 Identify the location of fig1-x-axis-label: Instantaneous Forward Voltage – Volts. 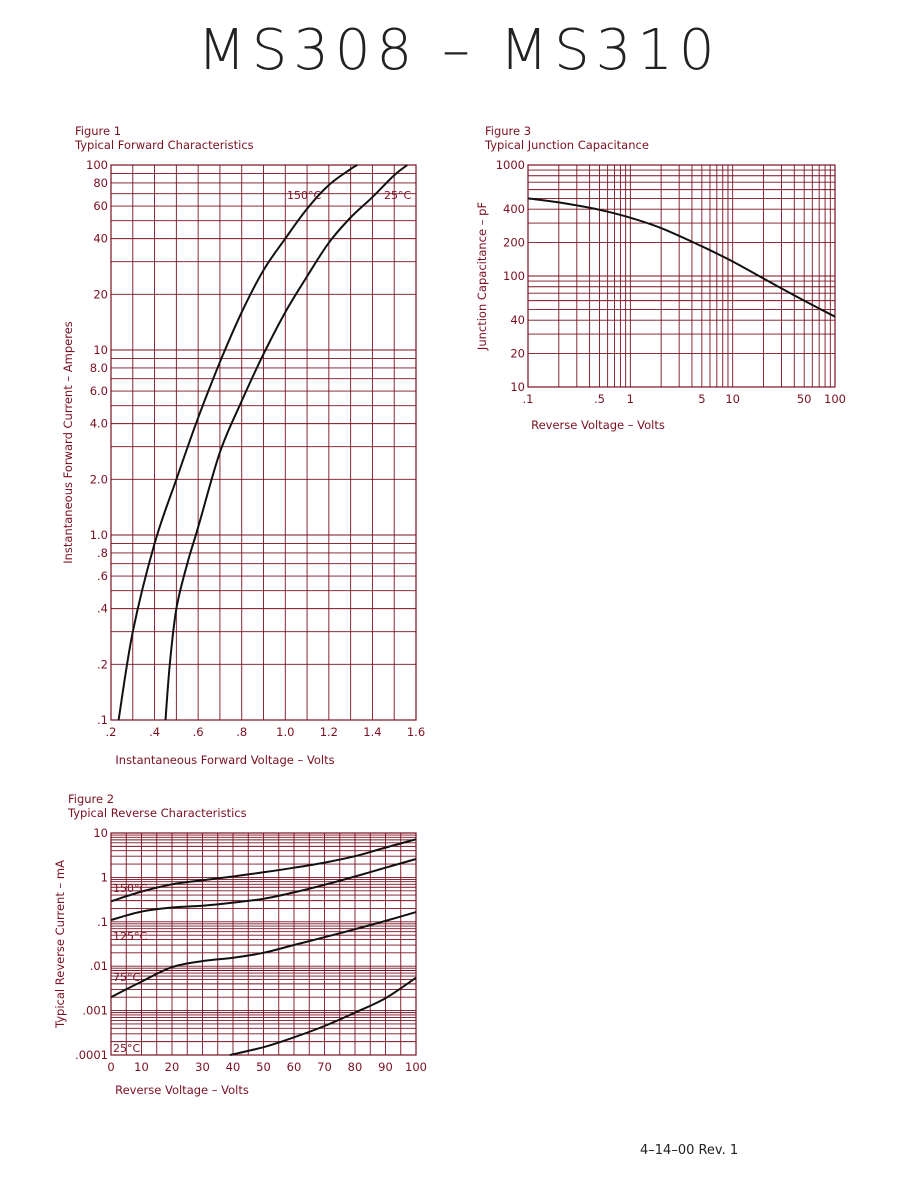
(224, 760).